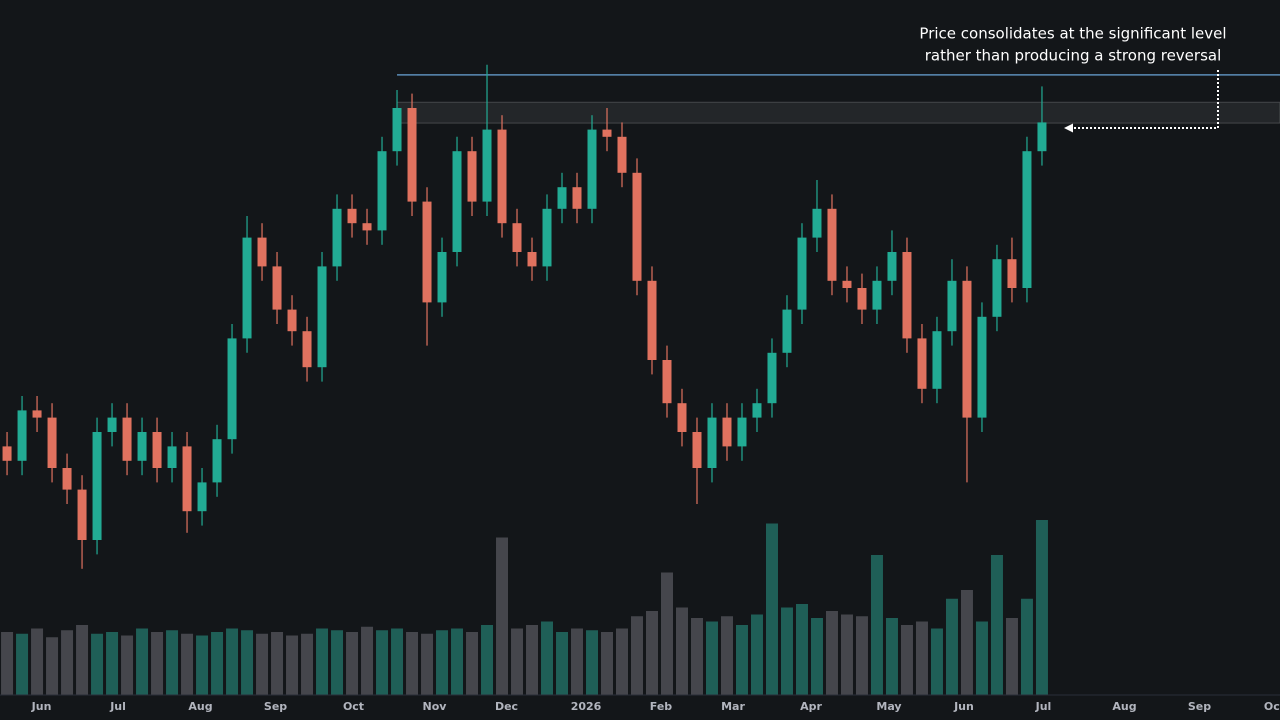 The height and width of the screenshot is (720, 1280). Describe the element at coordinates (1199, 706) in the screenshot. I see `x-tick-label: Sep` at that location.